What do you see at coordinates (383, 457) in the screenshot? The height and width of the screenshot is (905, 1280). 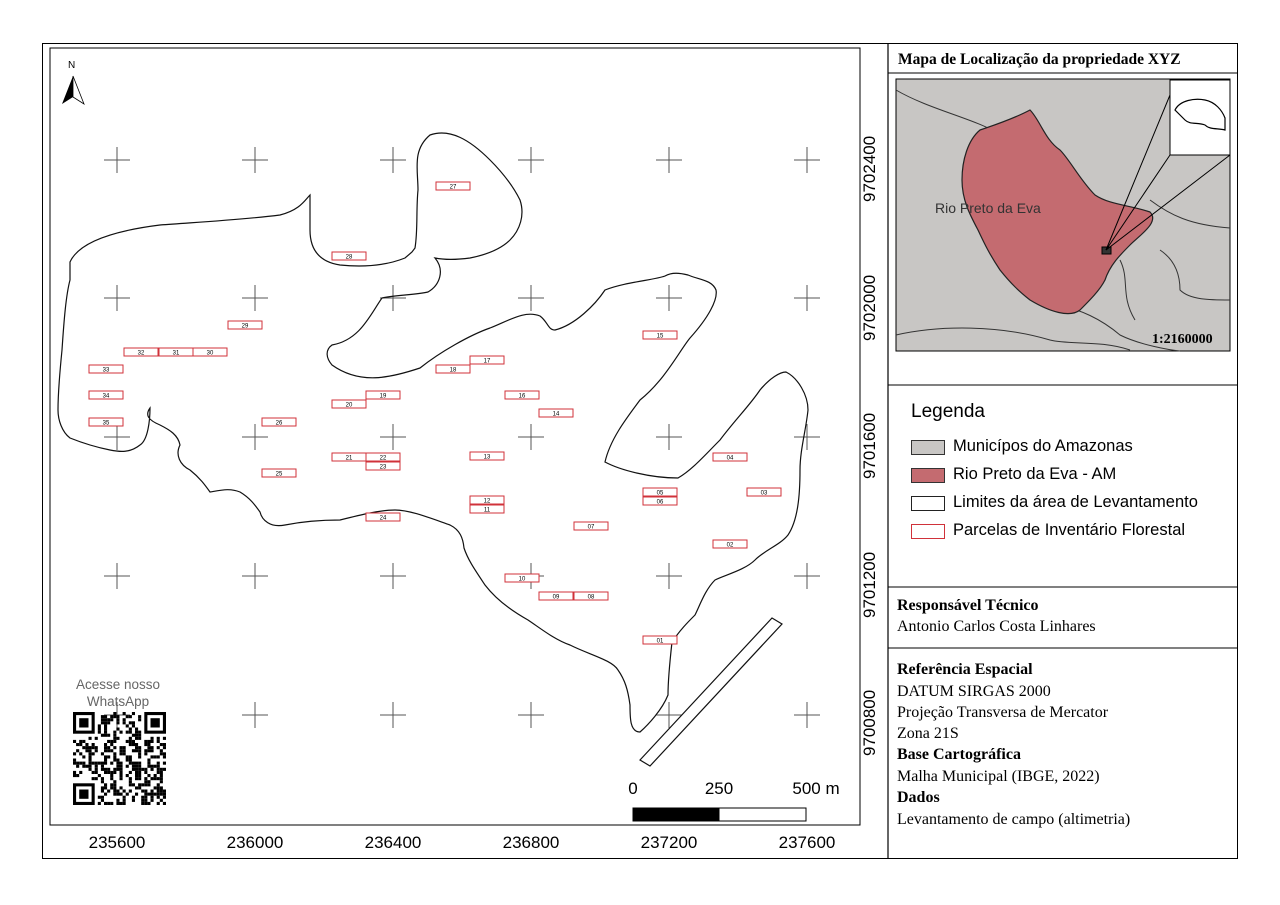 I see `forest-plot: 22` at bounding box center [383, 457].